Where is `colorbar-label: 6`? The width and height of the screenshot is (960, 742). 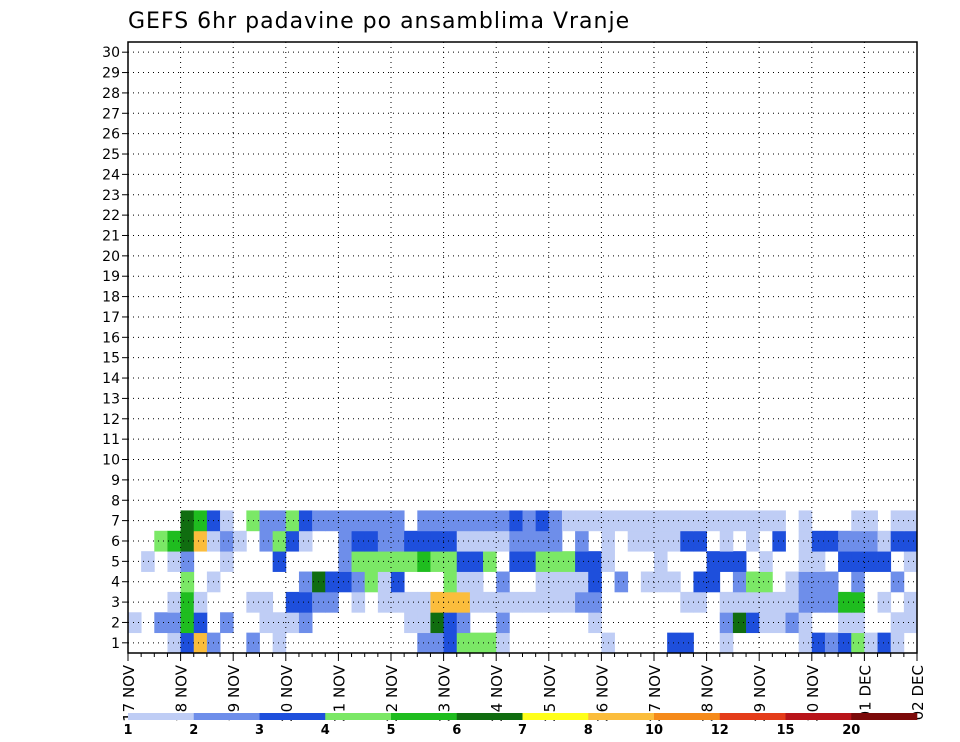 colorbar-label: 6 is located at coordinates (456, 730).